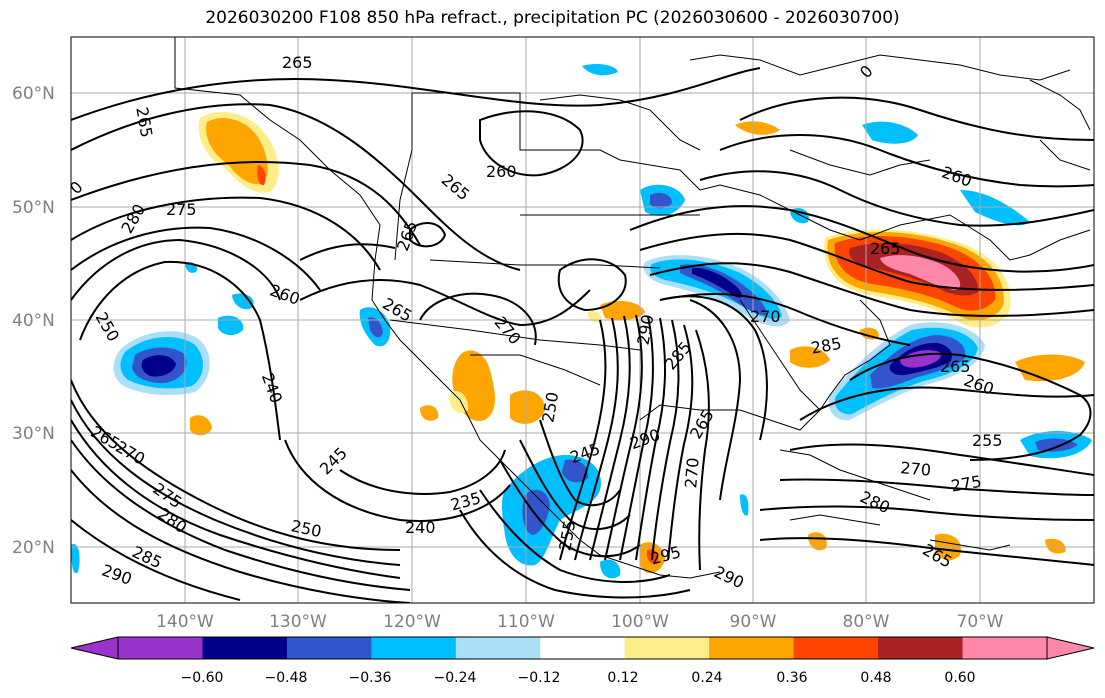 Image resolution: width=1105 pixels, height=698 pixels. What do you see at coordinates (890, 132) in the screenshot?
I see `precip-blob-hudson` at bounding box center [890, 132].